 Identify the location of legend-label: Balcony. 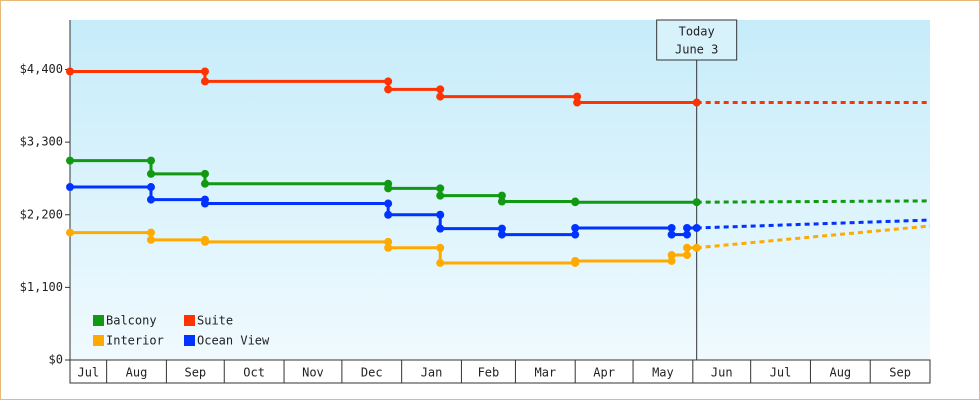
(131, 321).